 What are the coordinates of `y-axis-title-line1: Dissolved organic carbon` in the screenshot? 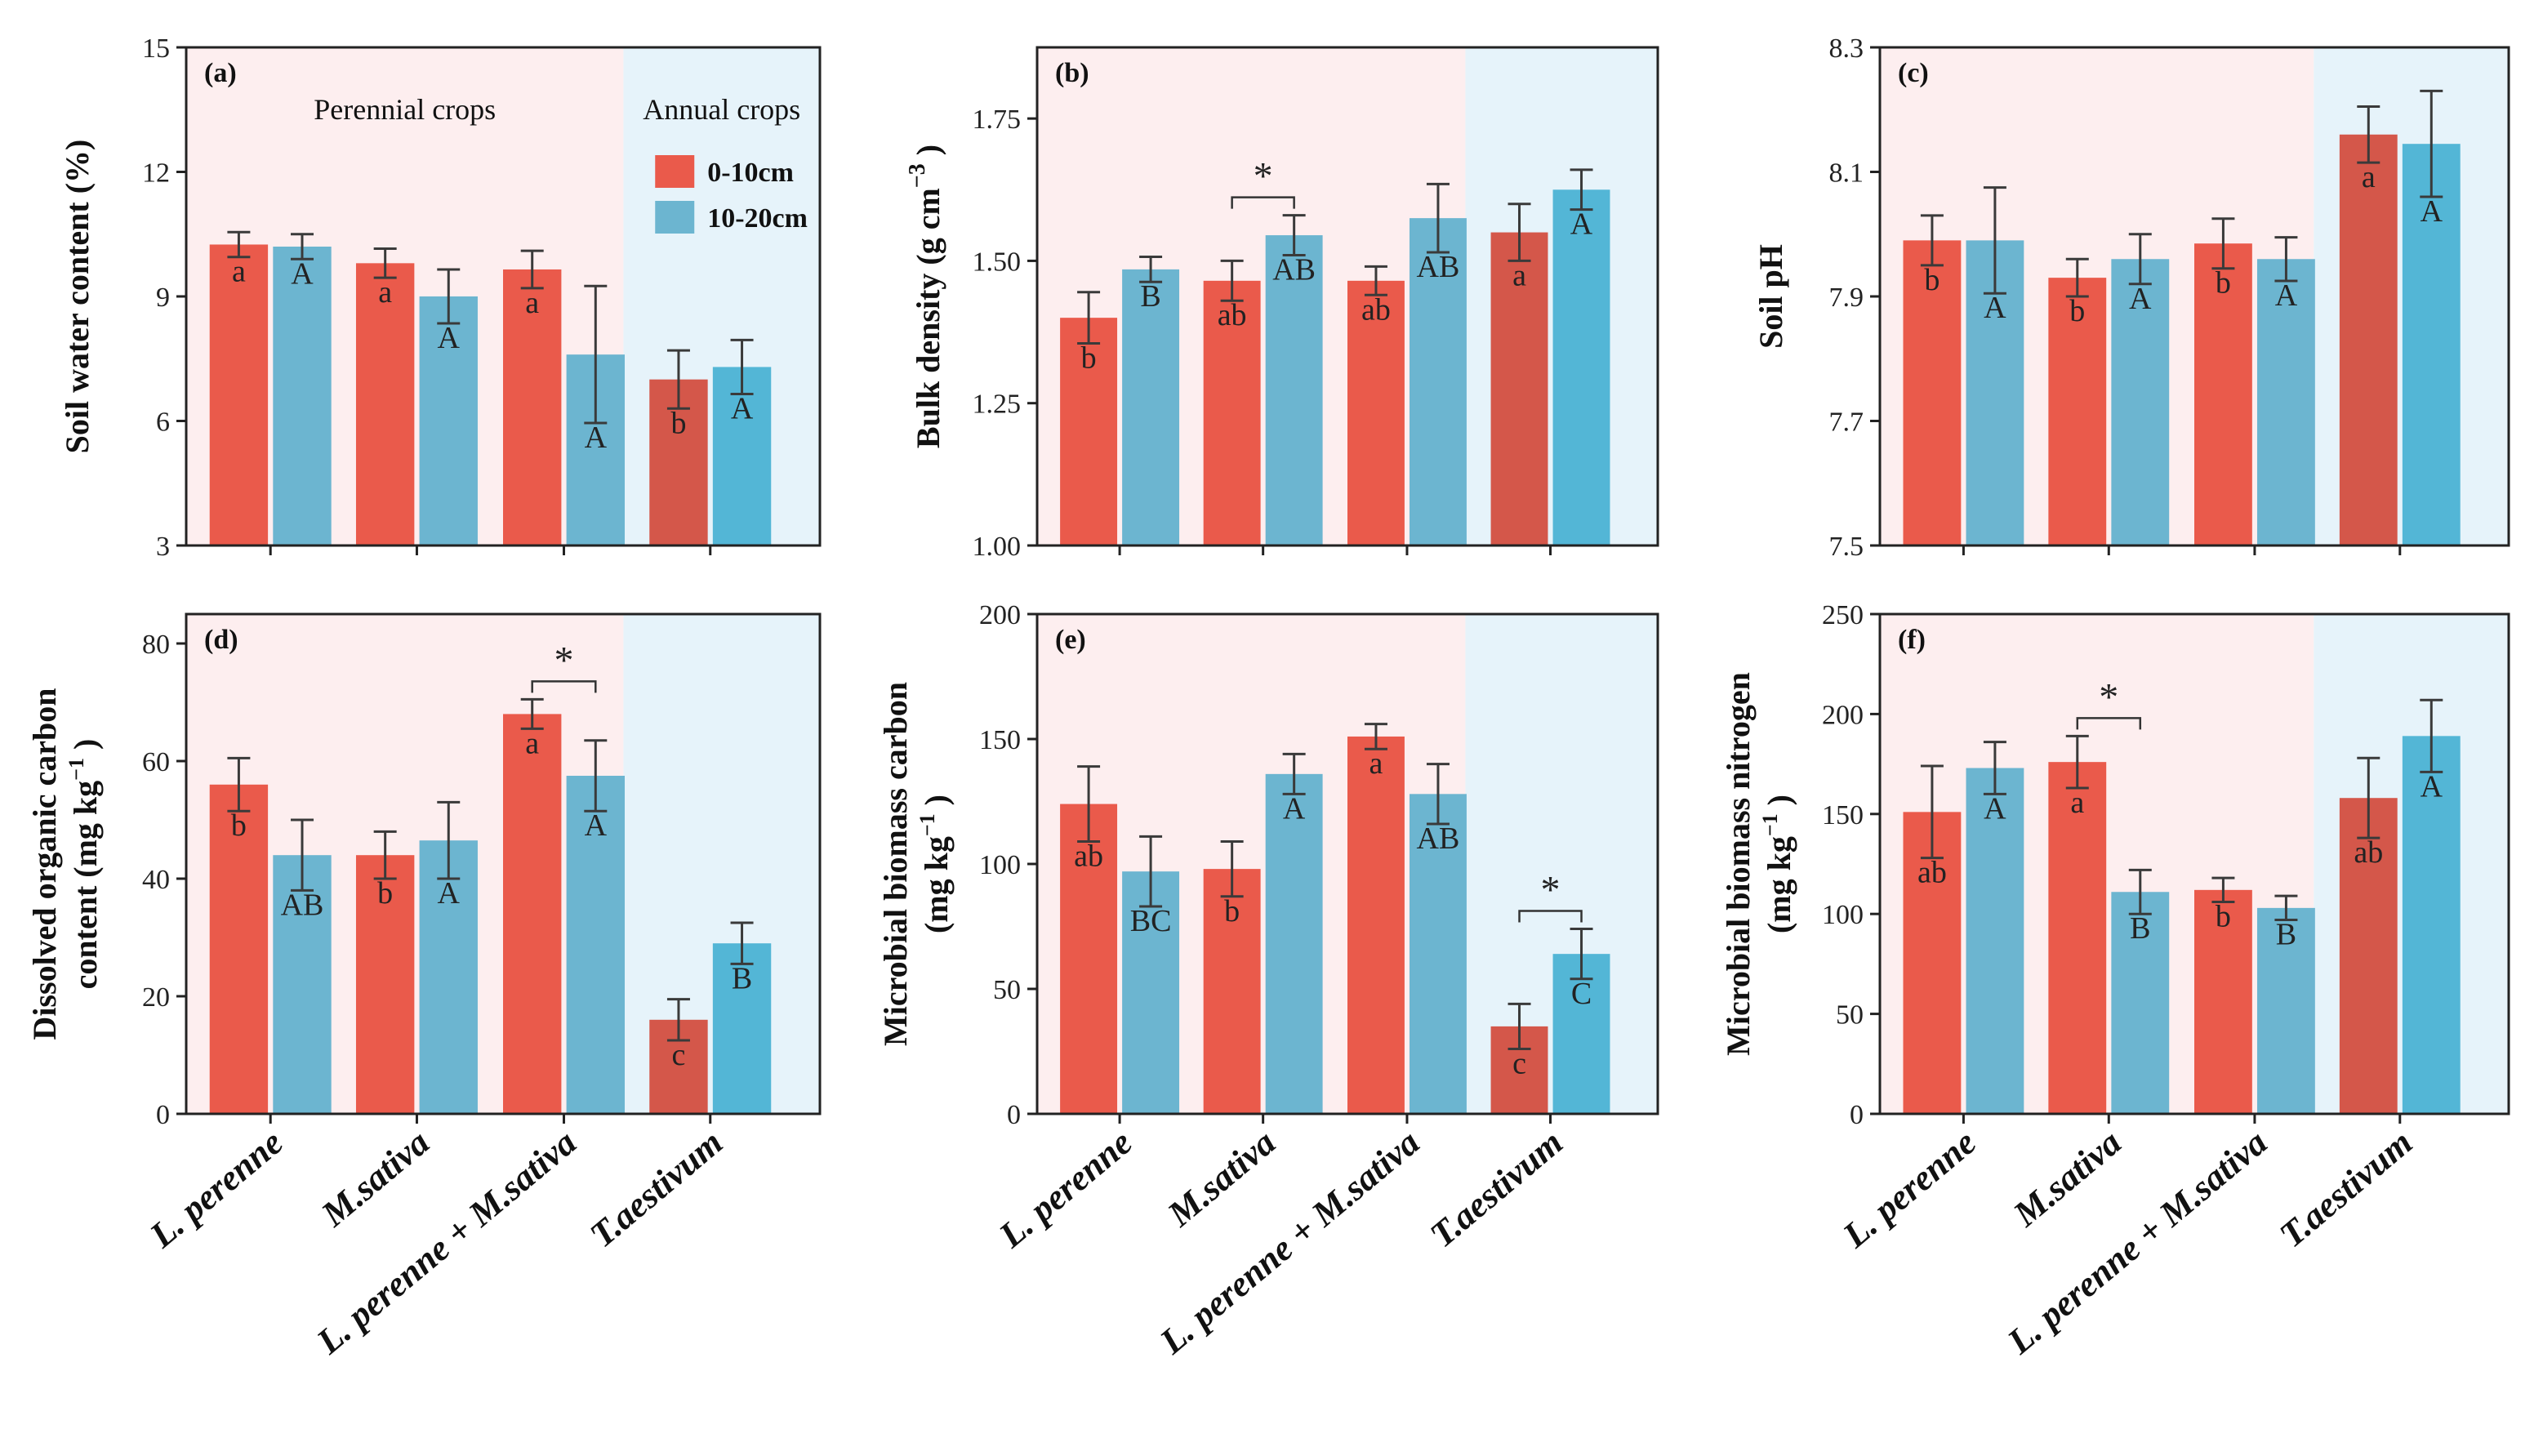 It's located at (44, 864).